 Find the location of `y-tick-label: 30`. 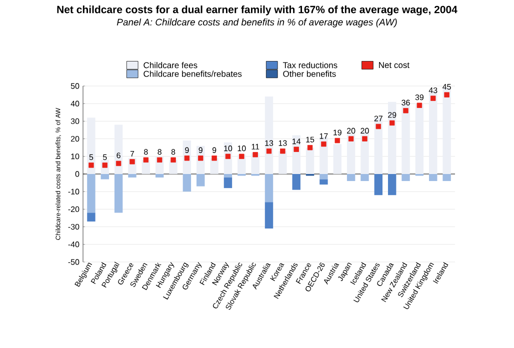

y-tick-label: 30 is located at coordinates (75, 121).